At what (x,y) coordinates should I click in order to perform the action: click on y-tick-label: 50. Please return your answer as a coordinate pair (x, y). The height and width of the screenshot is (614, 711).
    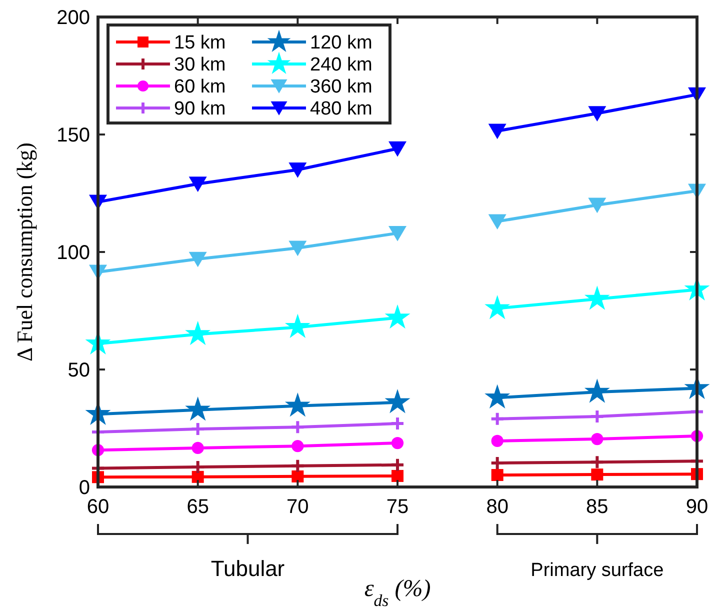
    Looking at the image, I should click on (79, 371).